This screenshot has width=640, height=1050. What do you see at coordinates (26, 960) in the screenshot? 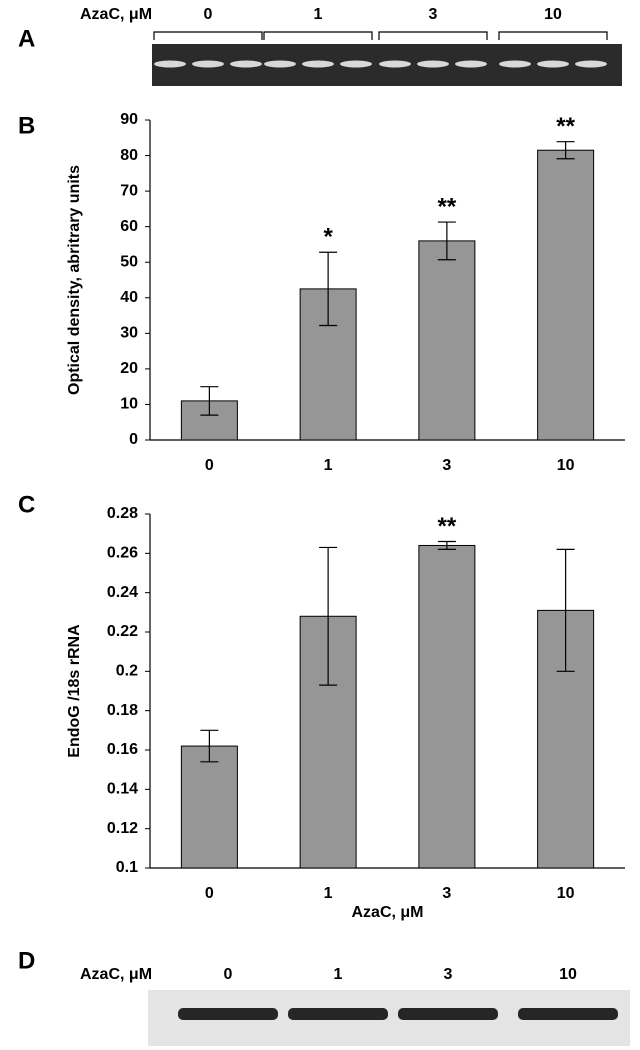
I see `panel-label: D` at bounding box center [26, 960].